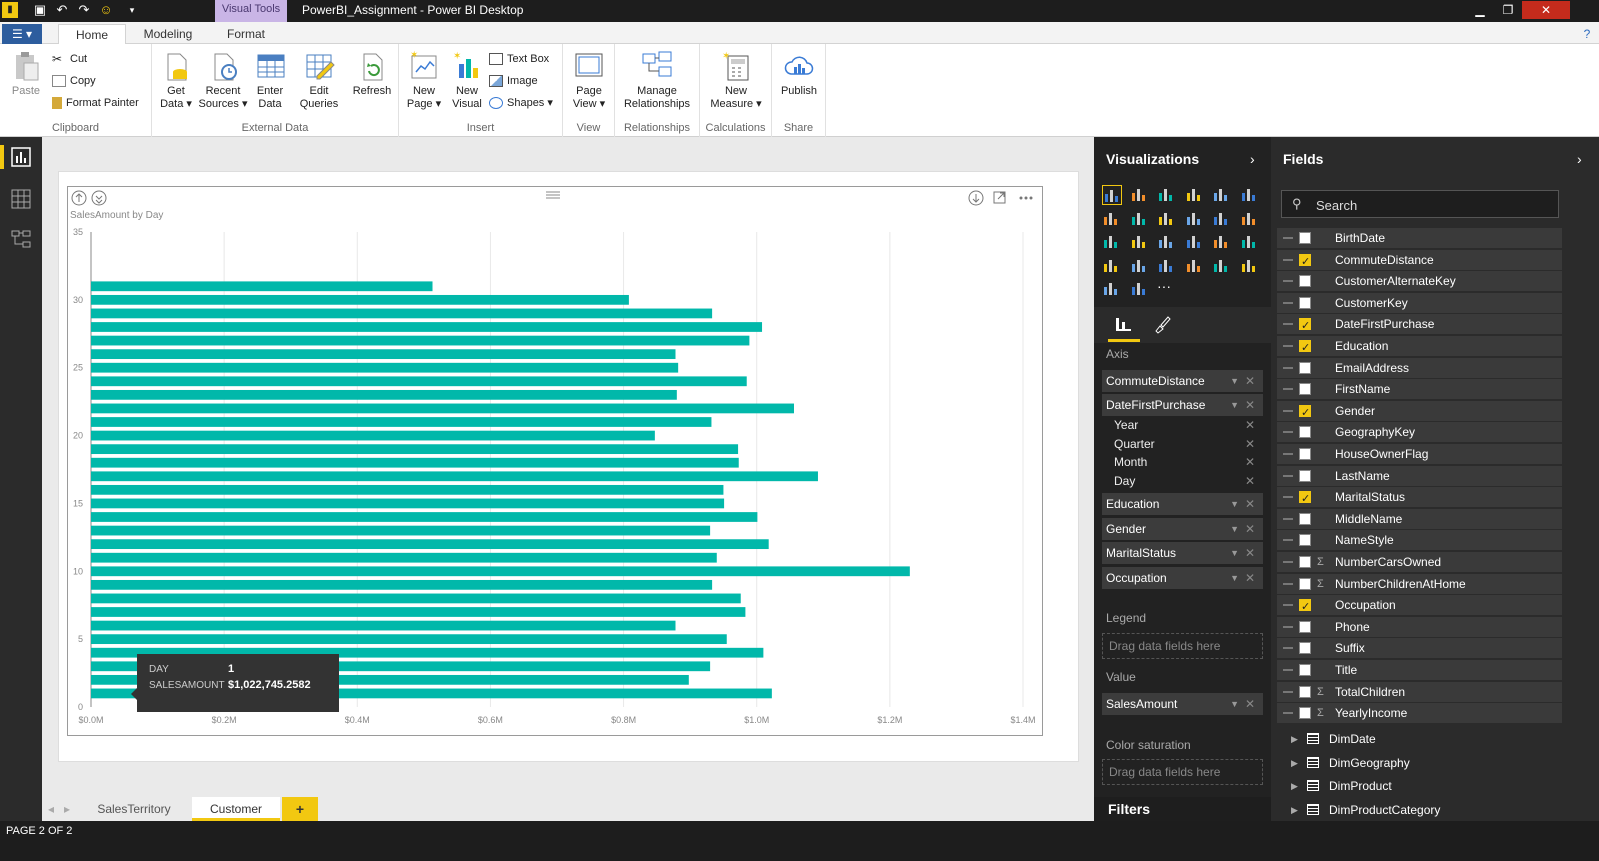 This screenshot has width=1599, height=861. I want to click on table-row-dimproduct: ▶ DimProduct, so click(1419, 786).